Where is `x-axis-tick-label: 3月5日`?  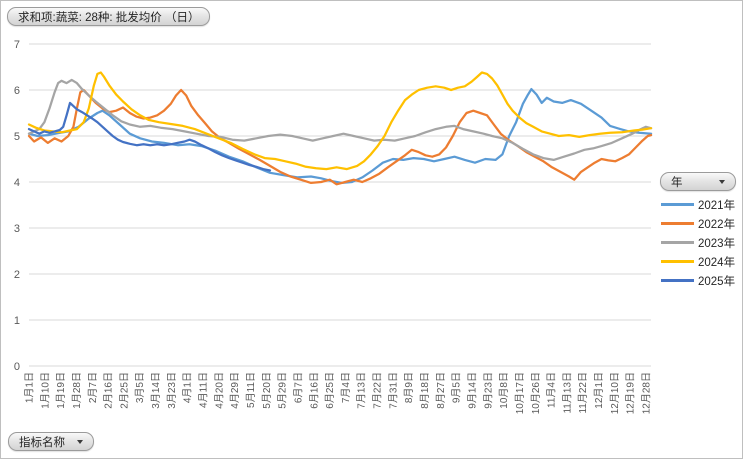 x-axis-tick-label: 3月5日 is located at coordinates (140, 387).